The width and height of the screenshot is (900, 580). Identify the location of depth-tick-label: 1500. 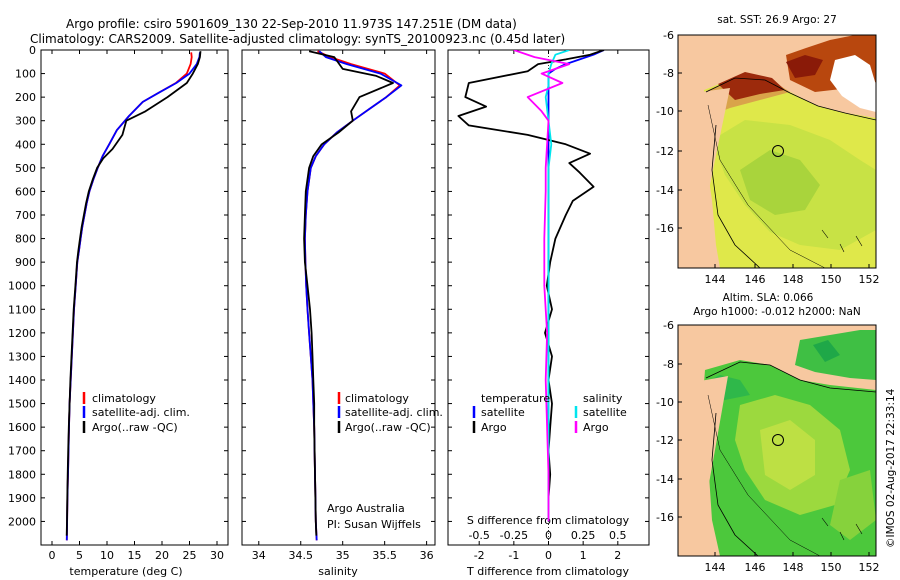
(22, 404).